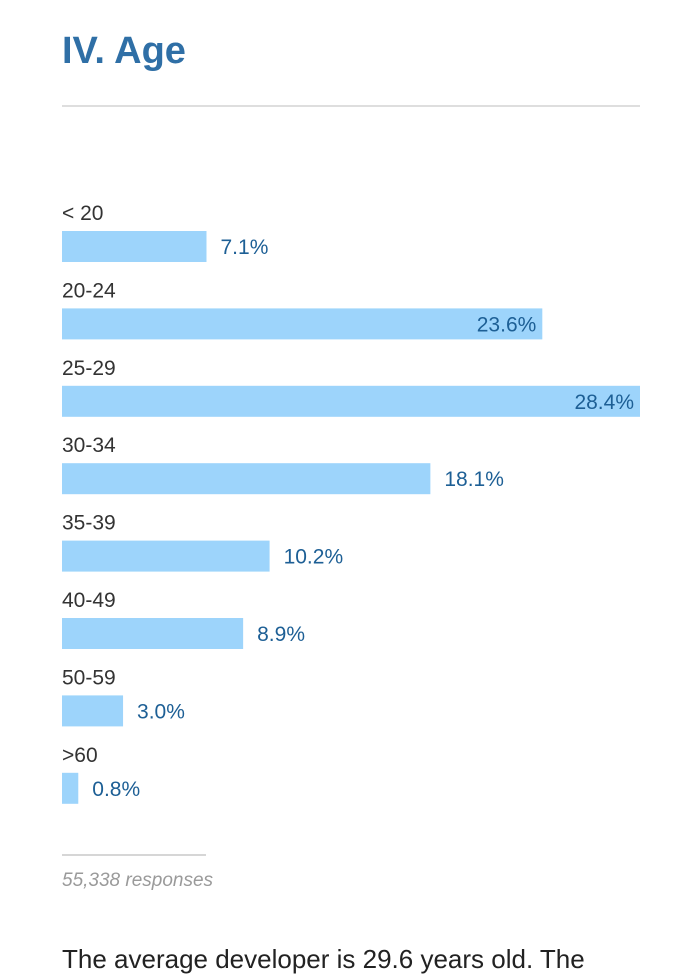  What do you see at coordinates (89, 290) in the screenshot?
I see `category-label: 20-24` at bounding box center [89, 290].